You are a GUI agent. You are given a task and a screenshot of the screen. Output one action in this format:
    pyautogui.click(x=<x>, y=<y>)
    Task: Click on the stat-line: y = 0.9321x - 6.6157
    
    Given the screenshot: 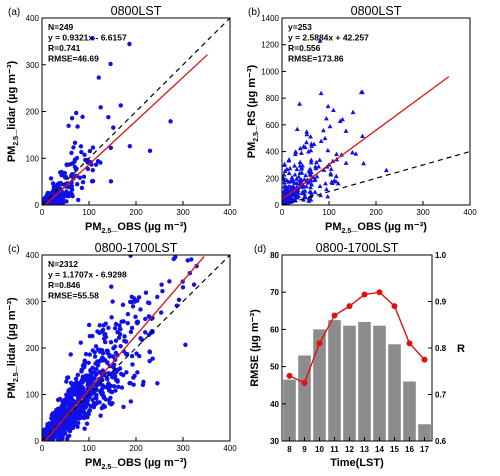 What is the action you would take?
    pyautogui.click(x=87, y=38)
    